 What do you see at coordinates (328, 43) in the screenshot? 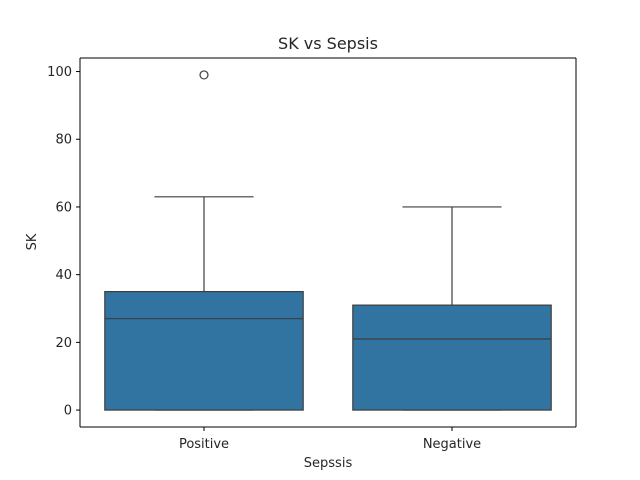
I see `chart-title: SK vs Sepsis` at bounding box center [328, 43].